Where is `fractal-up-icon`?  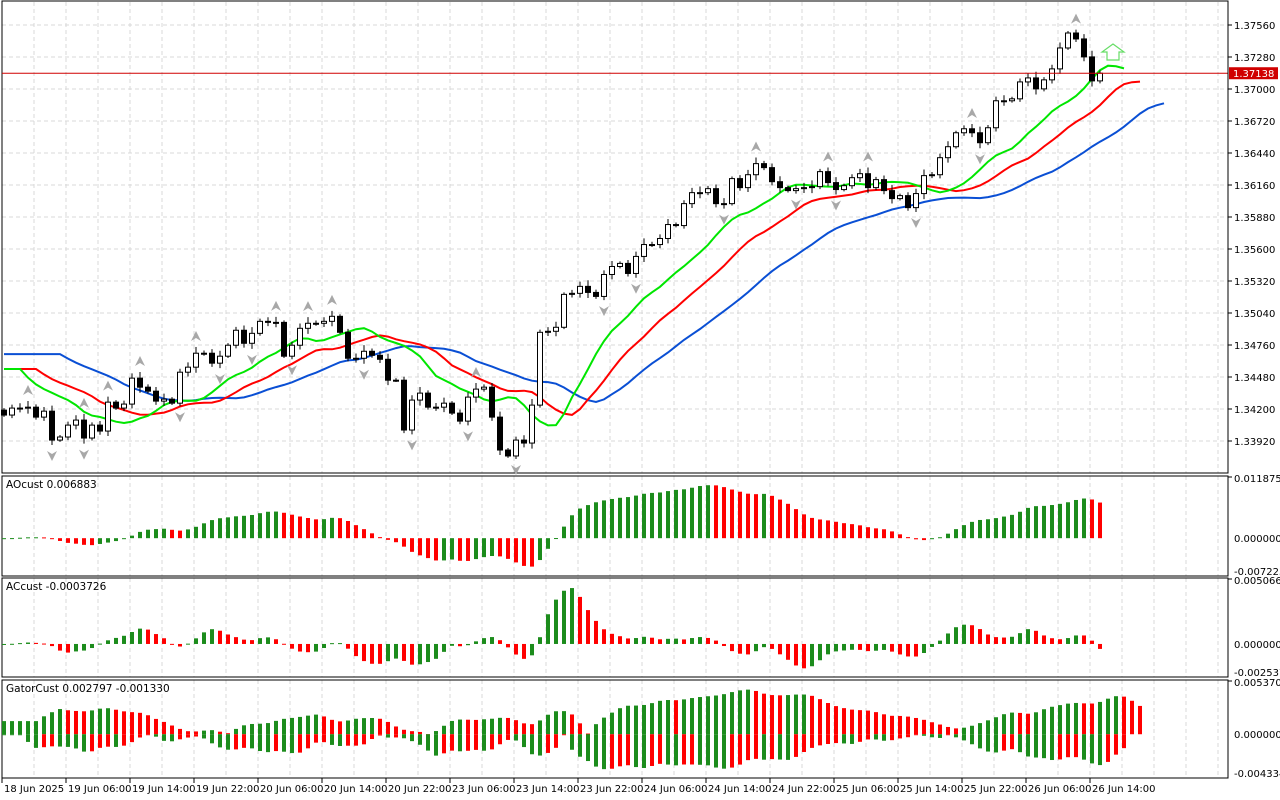
fractal-up-icon is located at coordinates (332, 299).